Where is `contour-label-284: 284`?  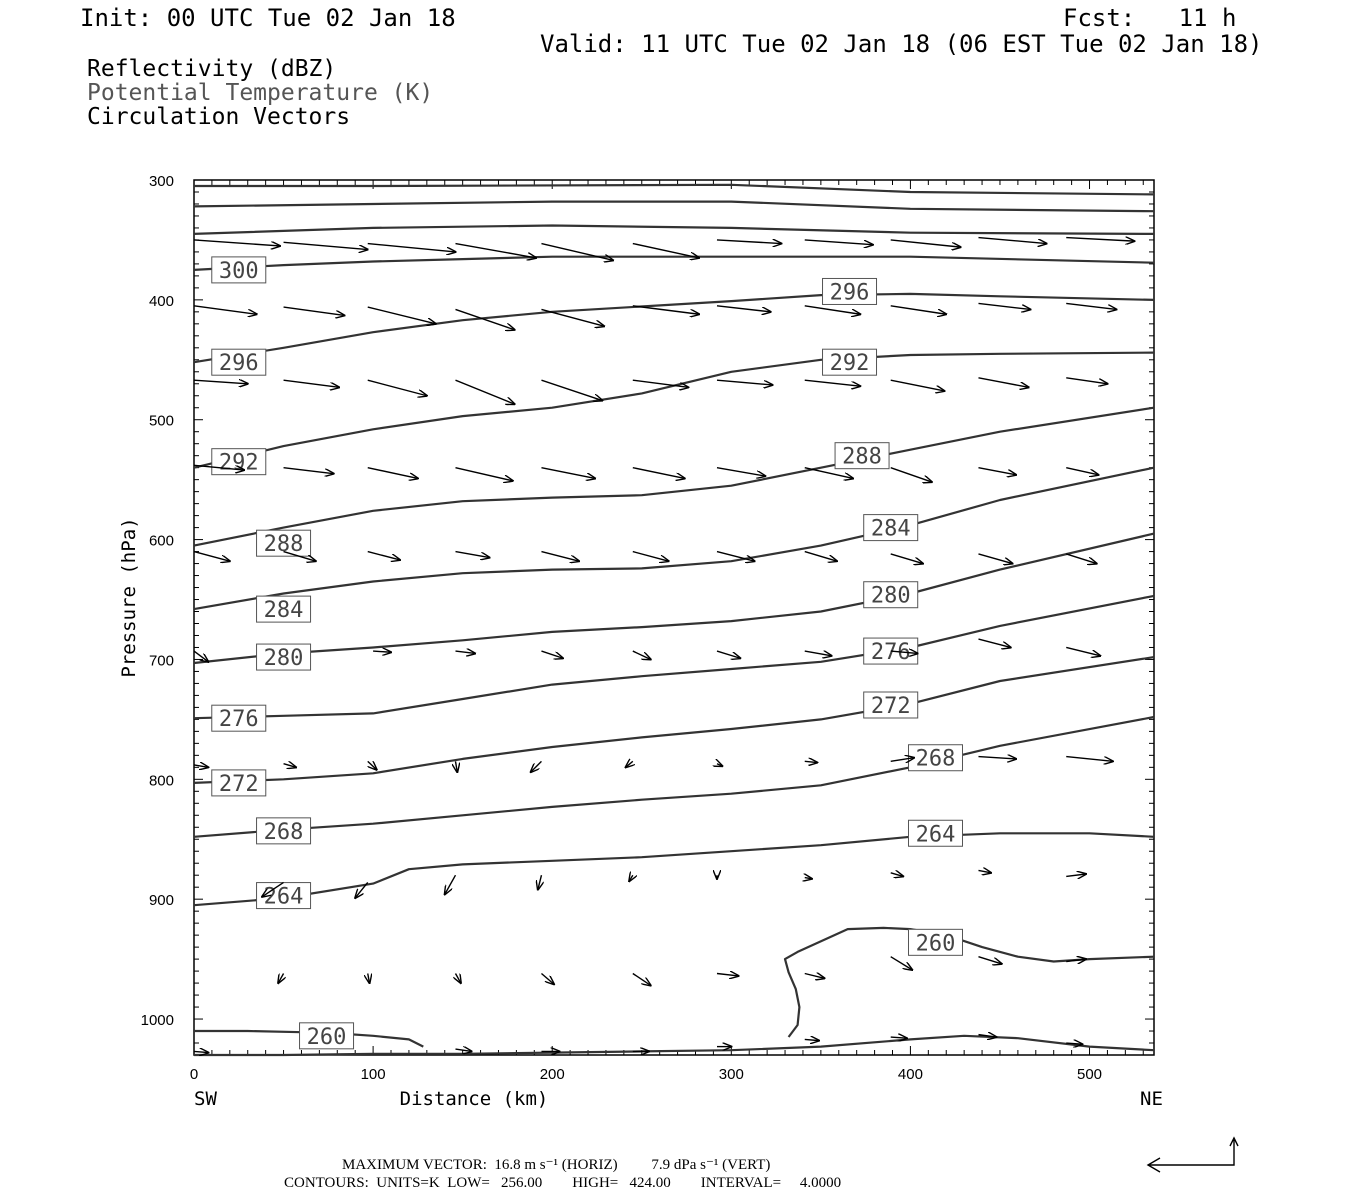
contour-label-284: 284 is located at coordinates (891, 529).